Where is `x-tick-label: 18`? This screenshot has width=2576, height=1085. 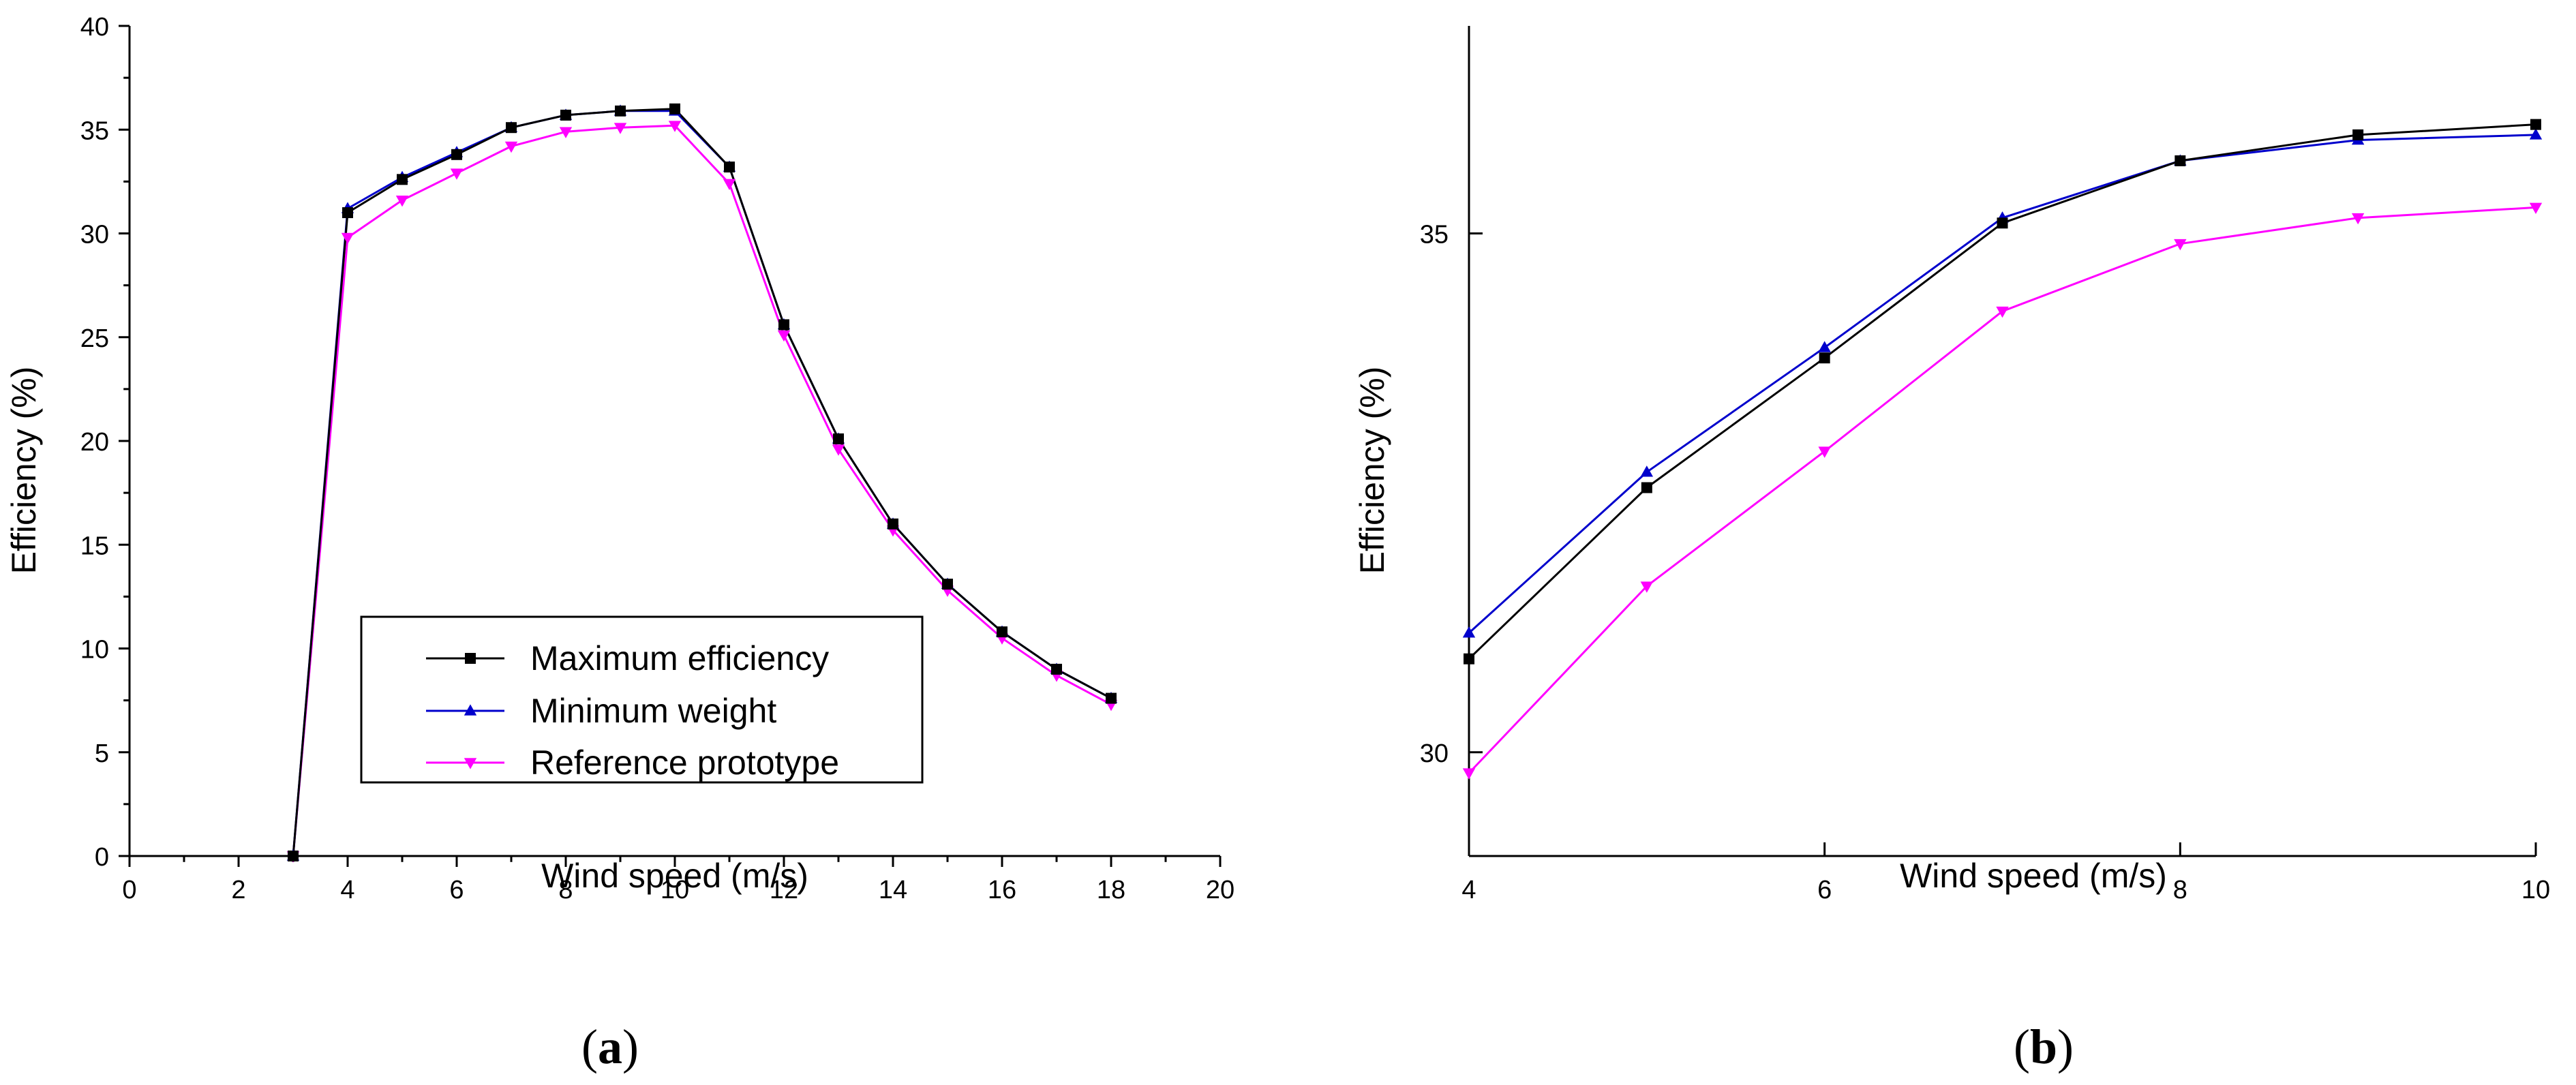 x-tick-label: 18 is located at coordinates (1111, 890).